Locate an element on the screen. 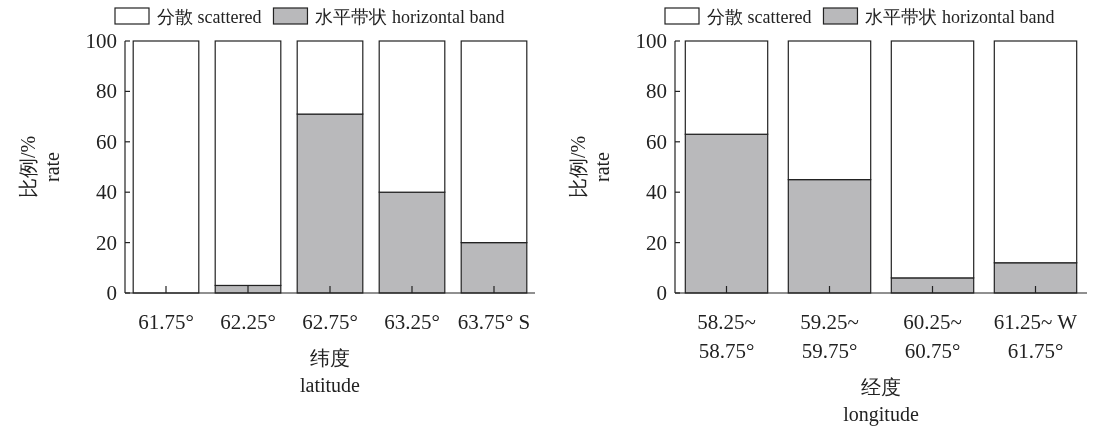  x-tick-label: 59.25~ 59.75° is located at coordinates (829, 336).